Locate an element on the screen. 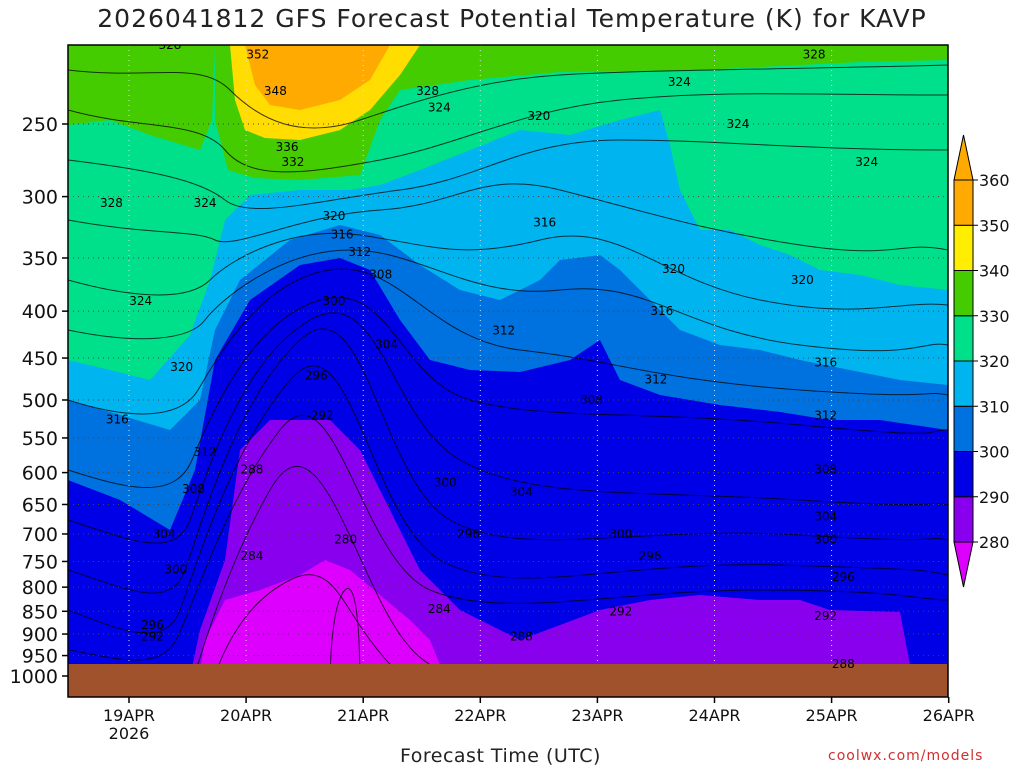 This screenshot has height=768, width=1024. x-tick-label-26APR: 26APR is located at coordinates (949, 715).